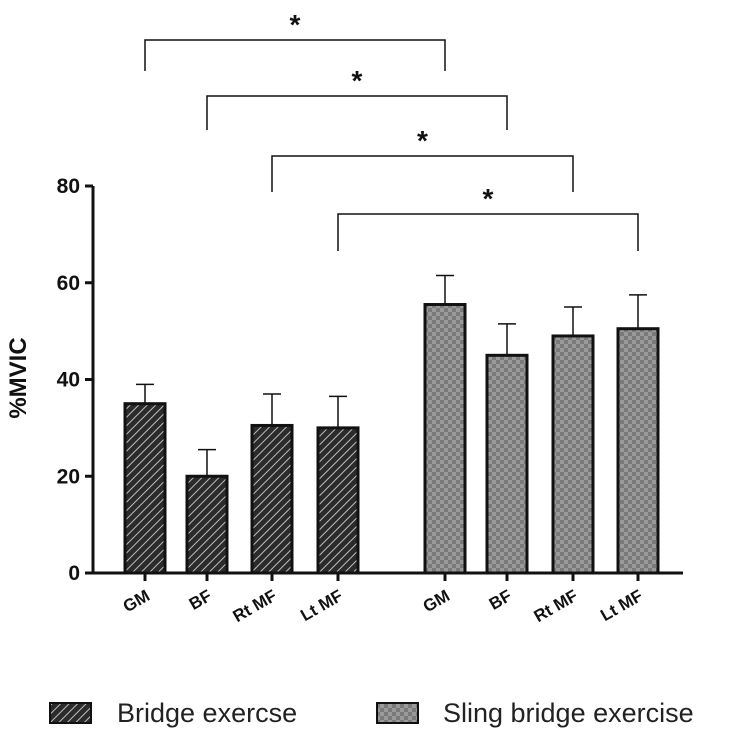 The width and height of the screenshot is (740, 734). Describe the element at coordinates (568, 713) in the screenshot. I see `legend-label-sling: Sling bridge exercise` at that location.